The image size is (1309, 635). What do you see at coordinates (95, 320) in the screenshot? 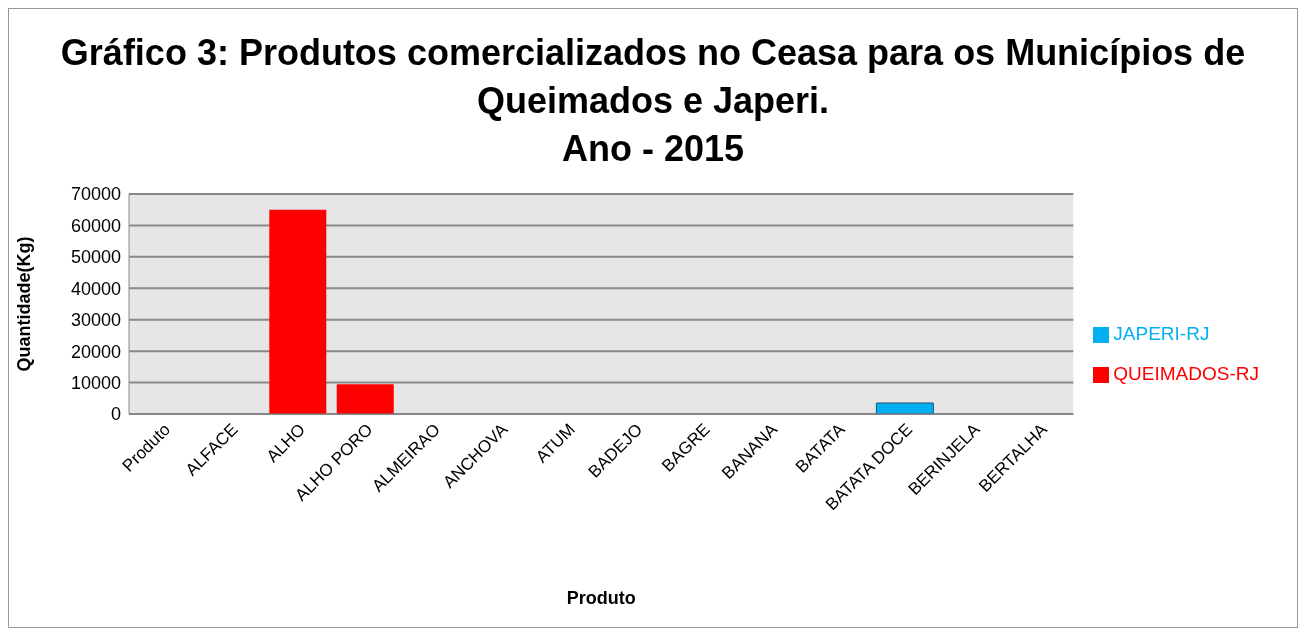
I see `y-tick-label: 30000` at bounding box center [95, 320].